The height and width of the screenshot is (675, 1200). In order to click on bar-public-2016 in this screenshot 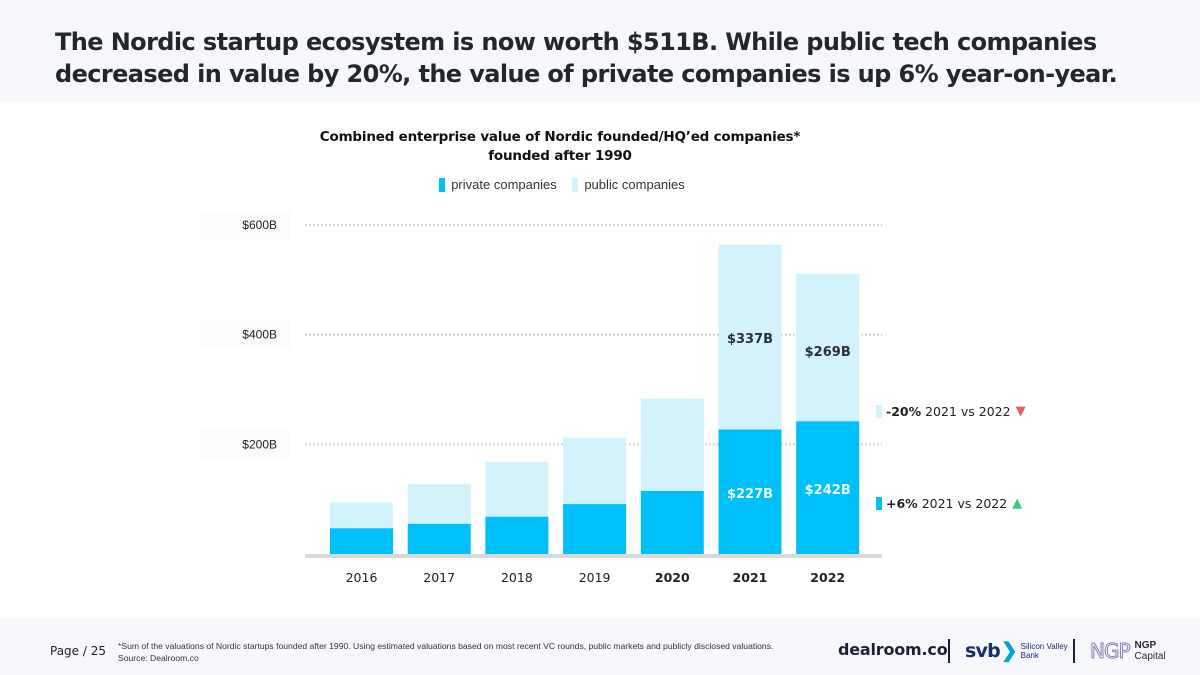, I will do `click(361, 515)`.